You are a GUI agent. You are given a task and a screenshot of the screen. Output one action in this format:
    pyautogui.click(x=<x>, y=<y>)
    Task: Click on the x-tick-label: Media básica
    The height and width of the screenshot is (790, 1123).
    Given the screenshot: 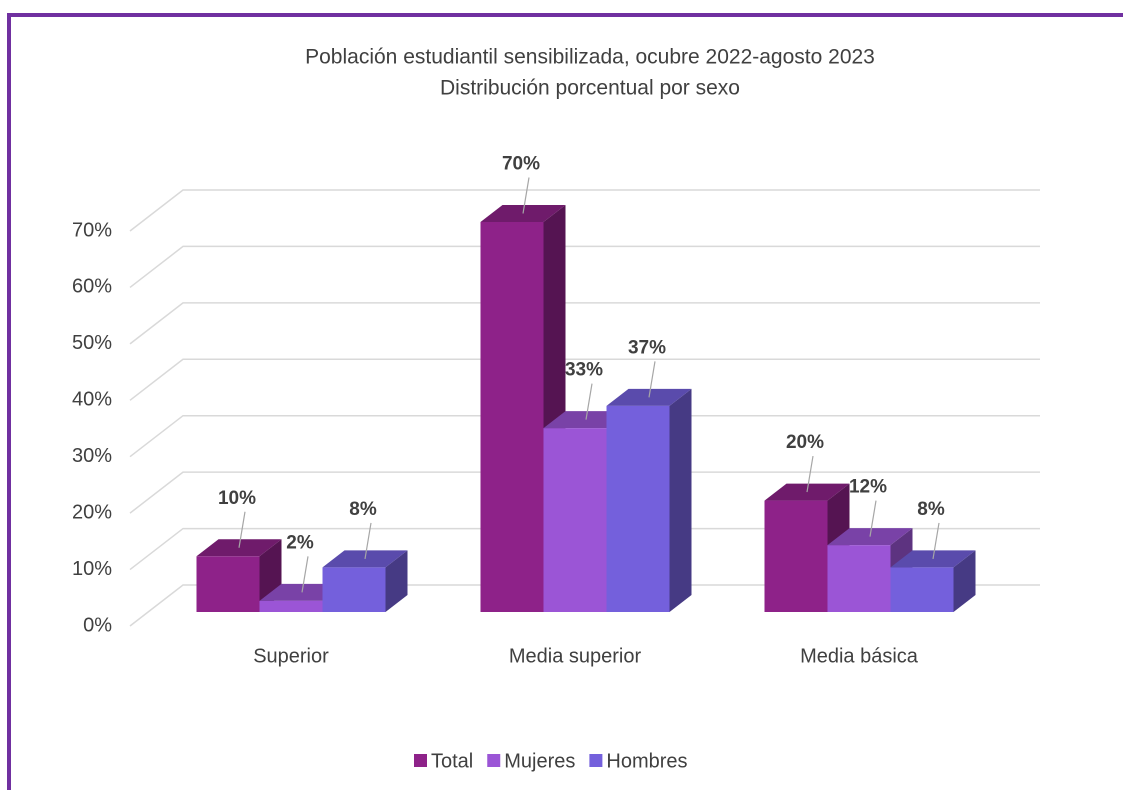 What is the action you would take?
    pyautogui.click(x=859, y=656)
    